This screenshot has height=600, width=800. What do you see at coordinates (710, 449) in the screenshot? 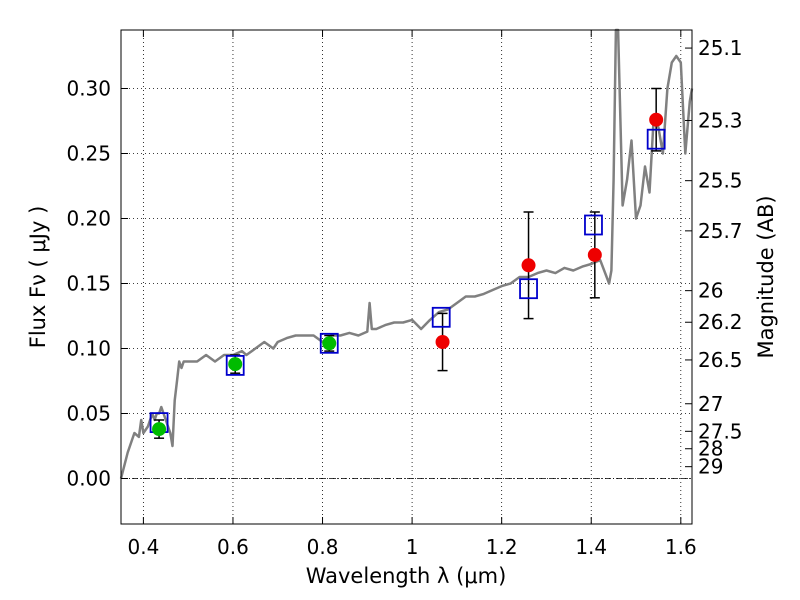
I see `mag-tick-label: 28` at bounding box center [710, 449].